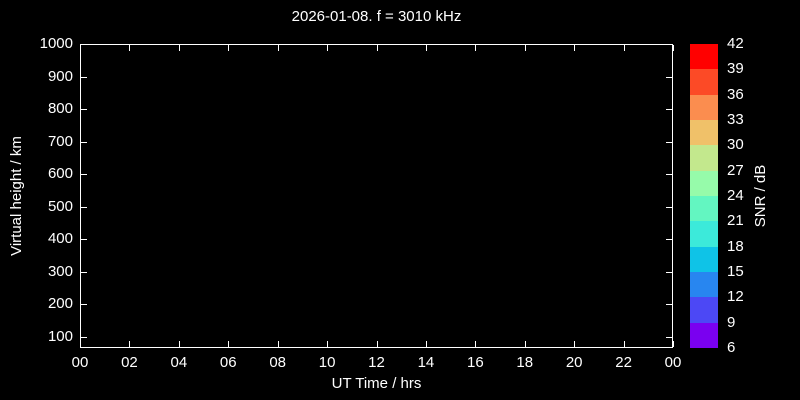 The width and height of the screenshot is (800, 400). What do you see at coordinates (60, 271) in the screenshot?
I see `y-tick-label: 300` at bounding box center [60, 271].